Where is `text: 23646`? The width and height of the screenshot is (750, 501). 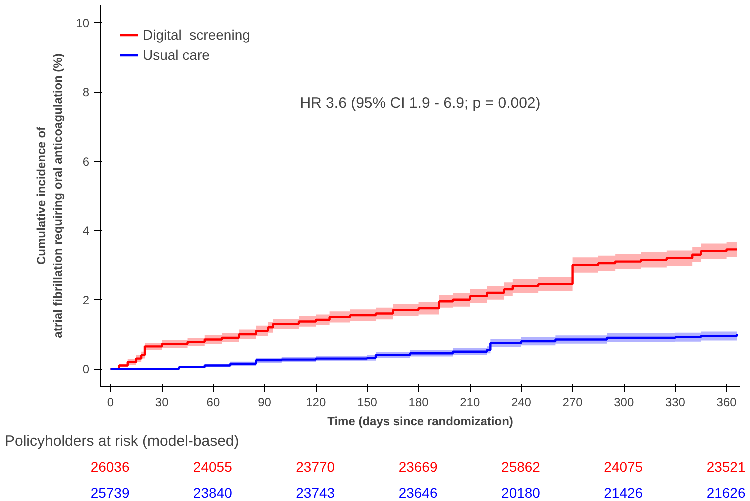
text: 23646 is located at coordinates (418, 492).